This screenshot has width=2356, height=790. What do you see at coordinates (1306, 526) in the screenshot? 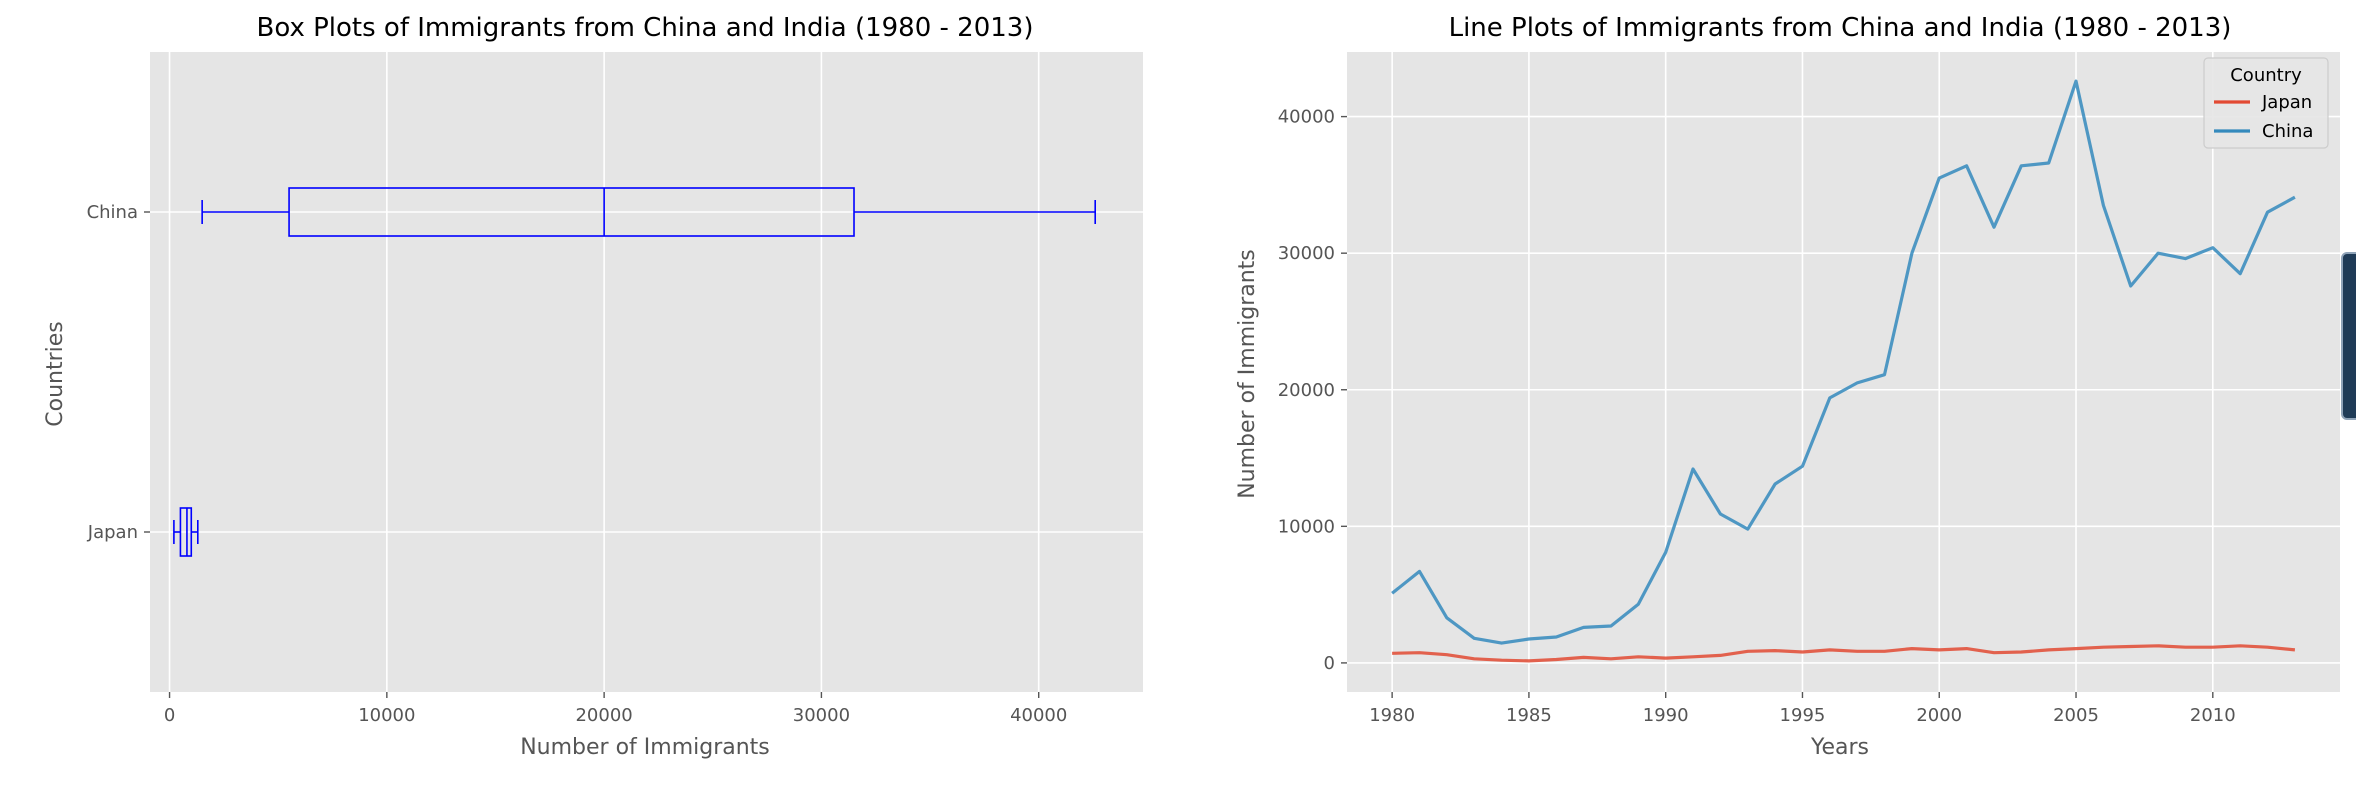
I see `line-y-tick-label: 10000` at bounding box center [1306, 526].